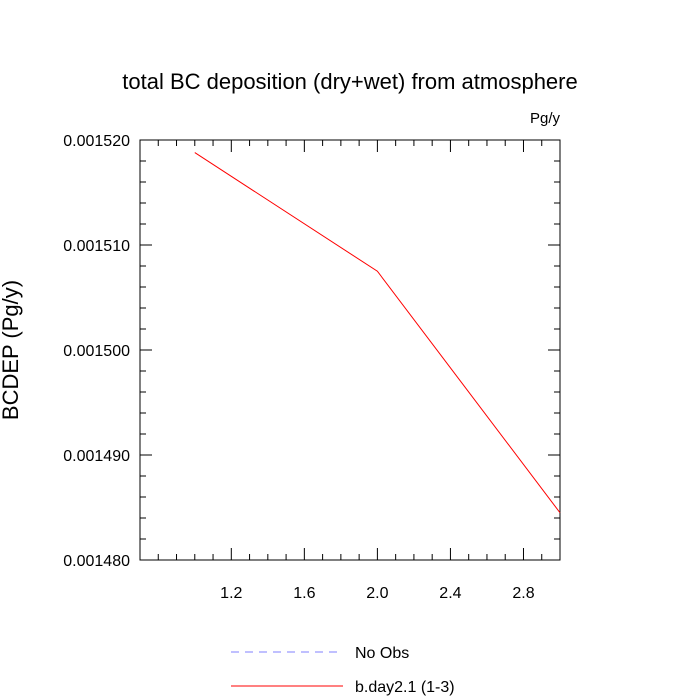 Image resolution: width=700 pixels, height=700 pixels. I want to click on legend-label: No Obs, so click(382, 653).